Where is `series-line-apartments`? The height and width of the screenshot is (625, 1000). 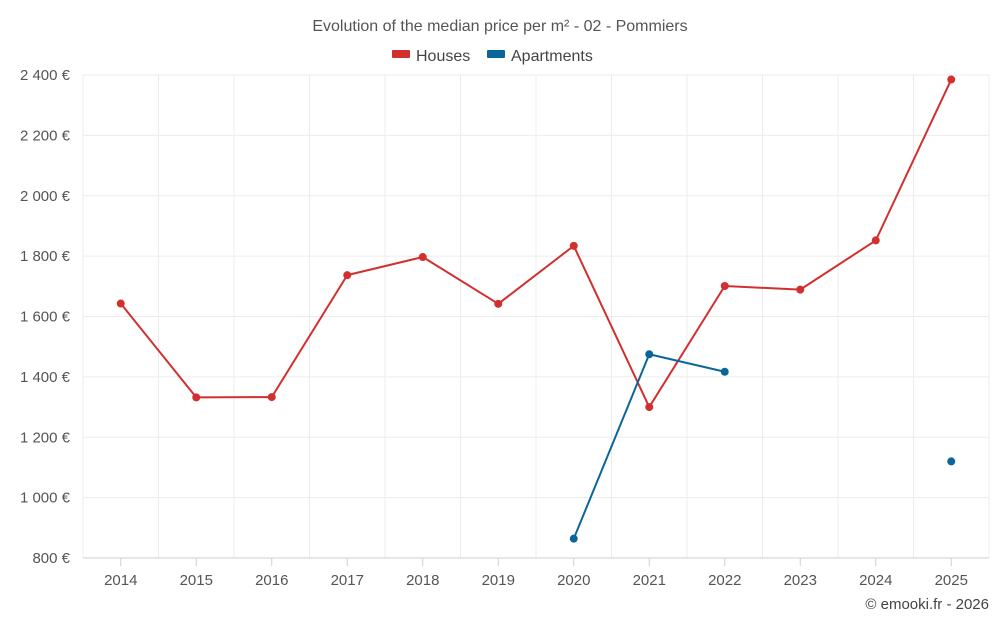
series-line-apartments is located at coordinates (649, 446).